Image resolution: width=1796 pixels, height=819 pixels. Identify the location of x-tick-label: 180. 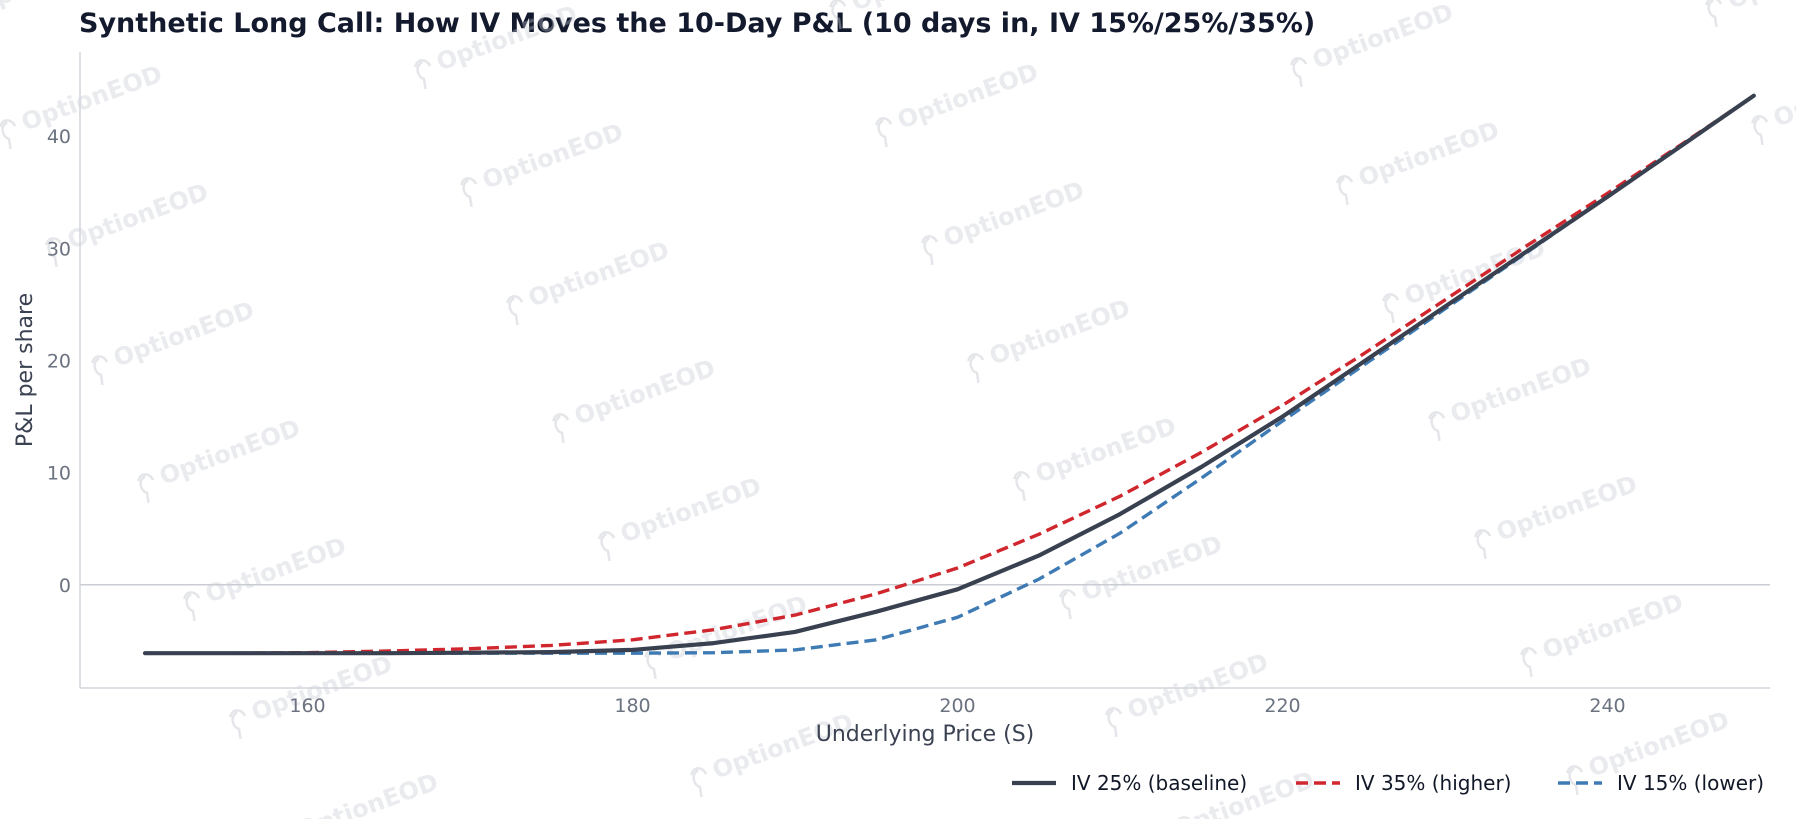
(632, 706).